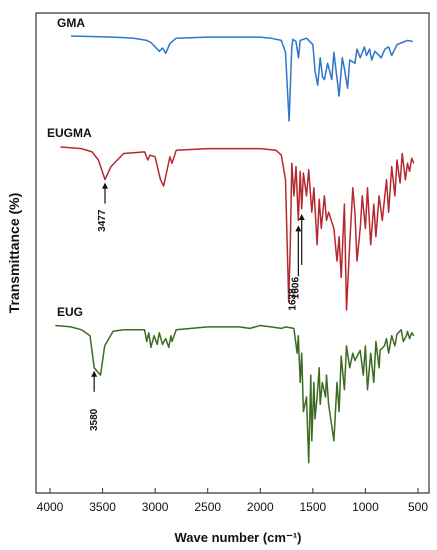 This screenshot has height=550, width=437. I want to click on x-tick-label: 4000, so click(50, 507).